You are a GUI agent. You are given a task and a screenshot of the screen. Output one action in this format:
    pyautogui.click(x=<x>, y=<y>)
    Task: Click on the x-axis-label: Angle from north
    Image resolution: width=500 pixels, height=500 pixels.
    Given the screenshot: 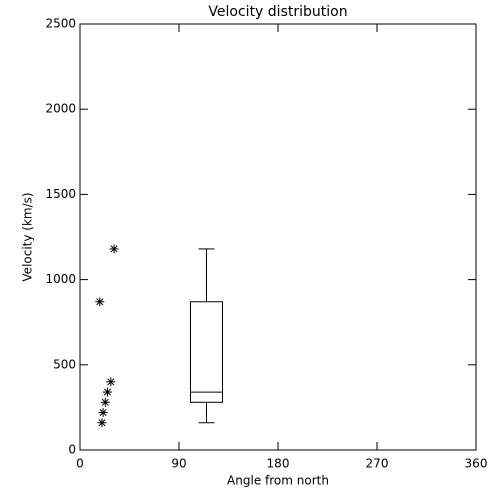 What is the action you would take?
    pyautogui.click(x=278, y=481)
    